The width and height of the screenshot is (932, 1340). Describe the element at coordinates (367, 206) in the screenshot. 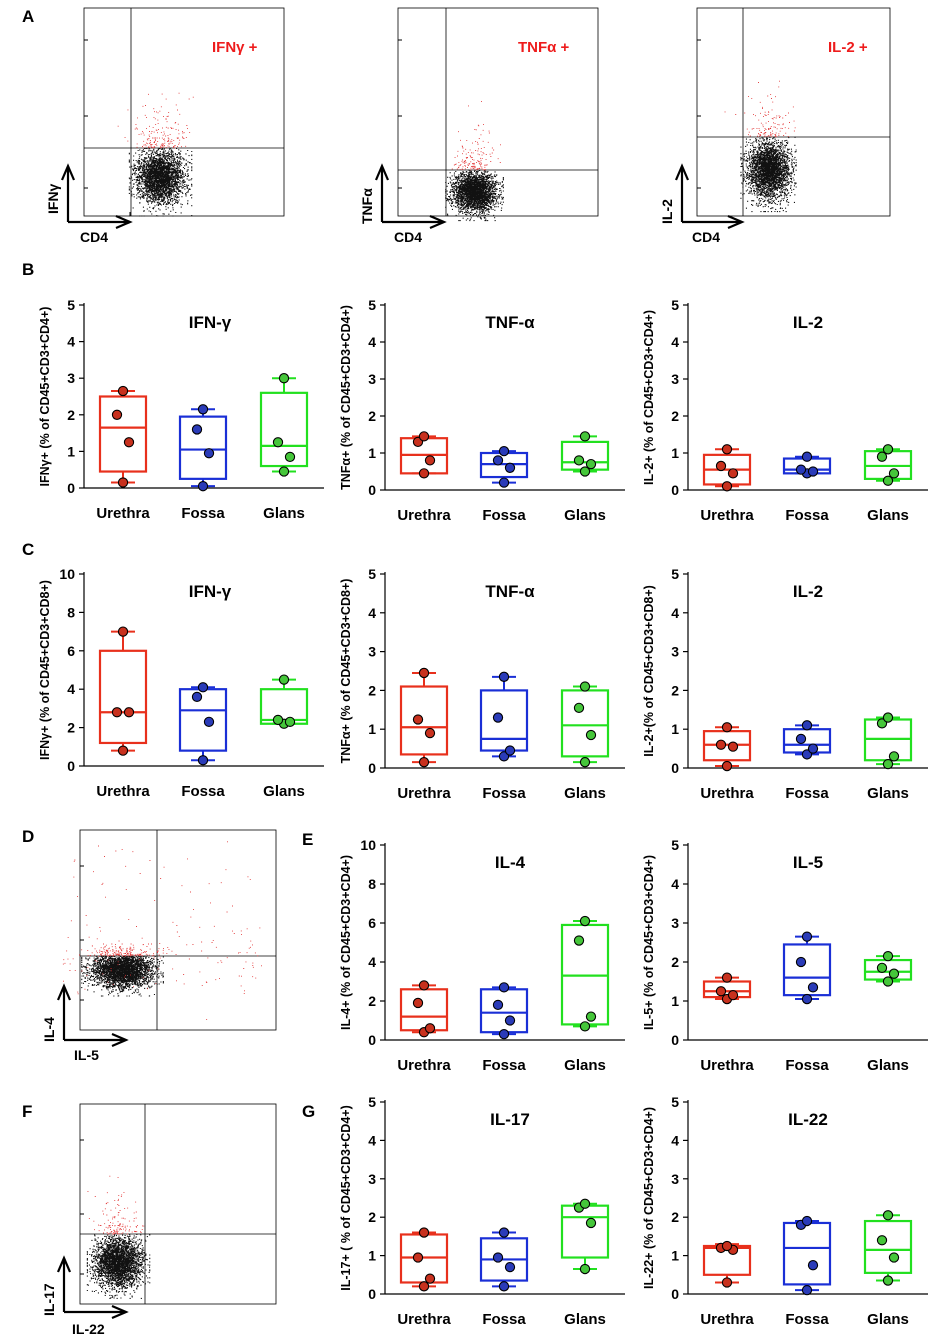

I see `y-axis-label: TNFα` at that location.